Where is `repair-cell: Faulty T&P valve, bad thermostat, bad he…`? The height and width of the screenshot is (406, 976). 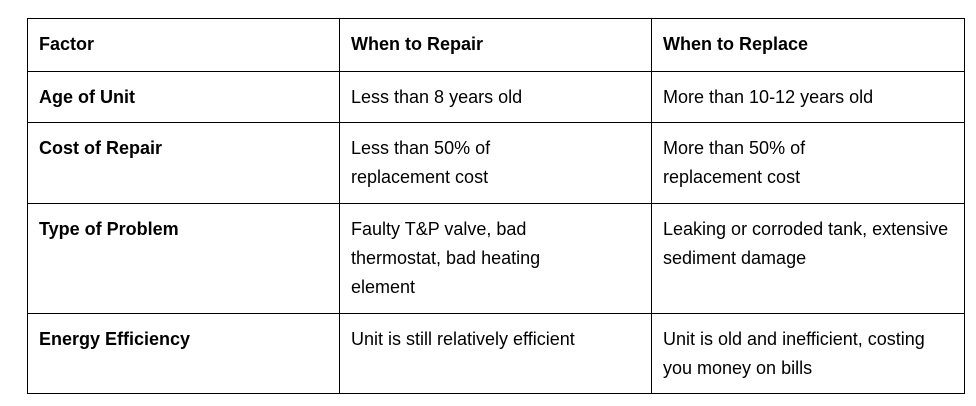 repair-cell: Faulty T&P valve, bad thermostat, bad he… is located at coordinates (495, 258).